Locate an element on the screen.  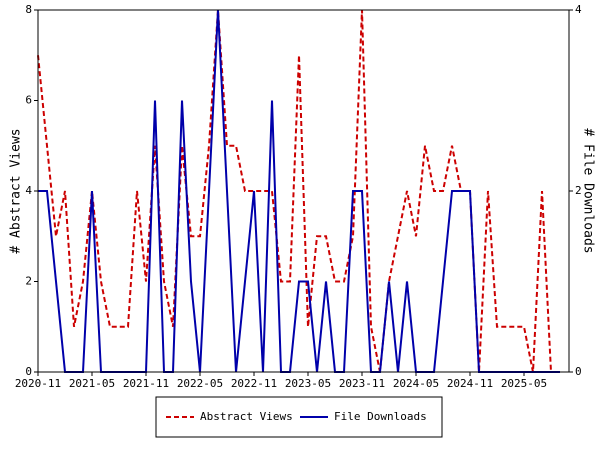
y2-axis-label: # File Downloads is located at coordinates (588, 190).